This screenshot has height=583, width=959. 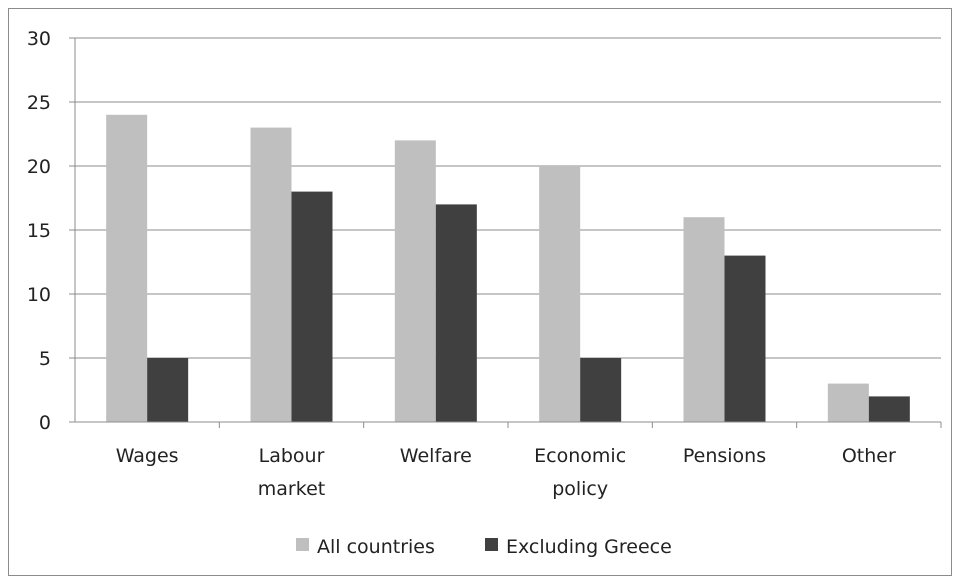 What do you see at coordinates (45, 423) in the screenshot?
I see `y-tick-label: 0` at bounding box center [45, 423].